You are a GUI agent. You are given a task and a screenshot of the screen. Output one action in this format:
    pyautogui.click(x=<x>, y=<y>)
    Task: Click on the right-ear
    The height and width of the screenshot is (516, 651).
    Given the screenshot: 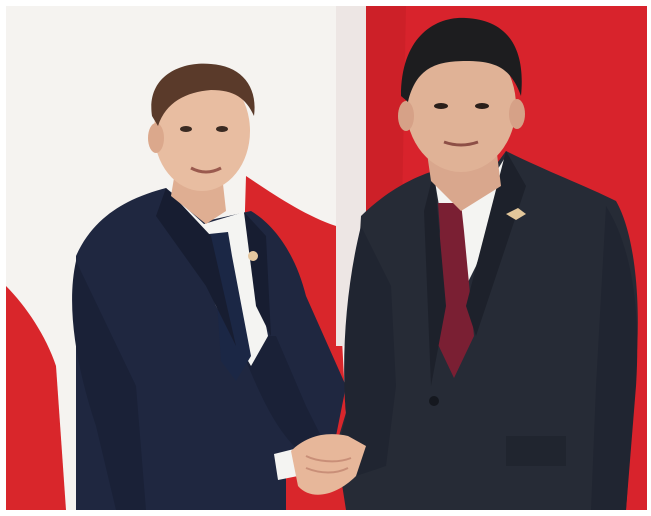 What is the action you would take?
    pyautogui.click(x=406, y=116)
    